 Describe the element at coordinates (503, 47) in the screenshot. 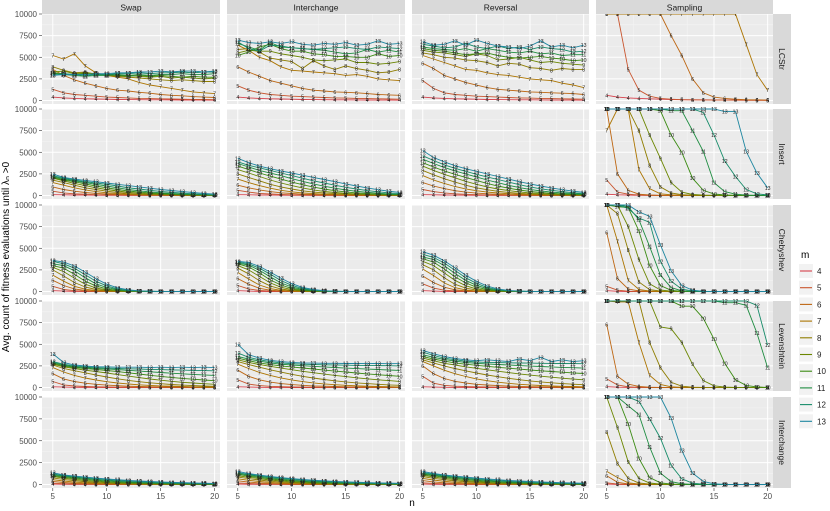

I see `series-line-m12` at that location.